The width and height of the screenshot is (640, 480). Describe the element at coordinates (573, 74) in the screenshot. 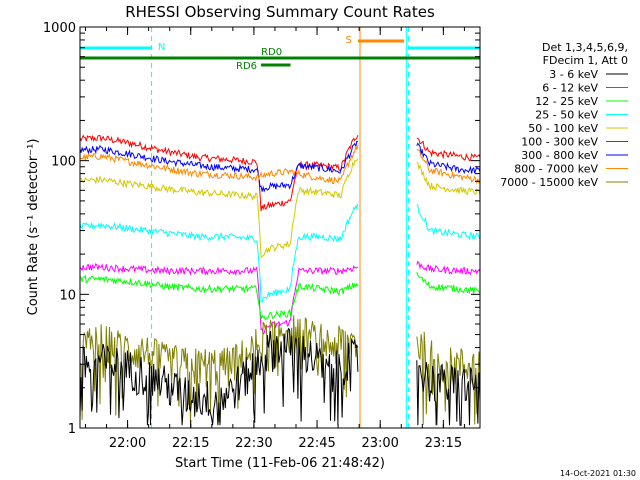

I see `legend-label: 3 - 6 keV` at that location.